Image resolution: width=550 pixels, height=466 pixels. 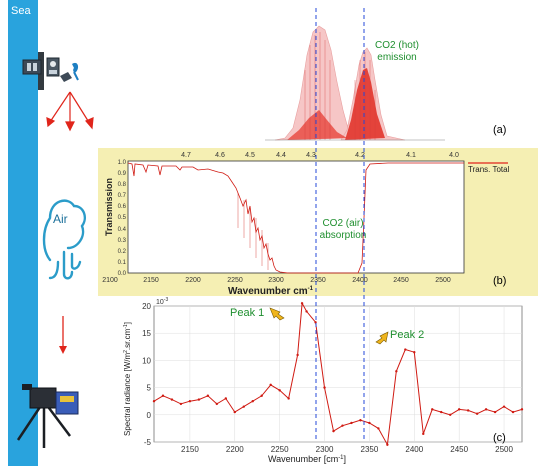 I want to click on panel-b-xlabel: Wavenumber cm-1, so click(x=271, y=291).